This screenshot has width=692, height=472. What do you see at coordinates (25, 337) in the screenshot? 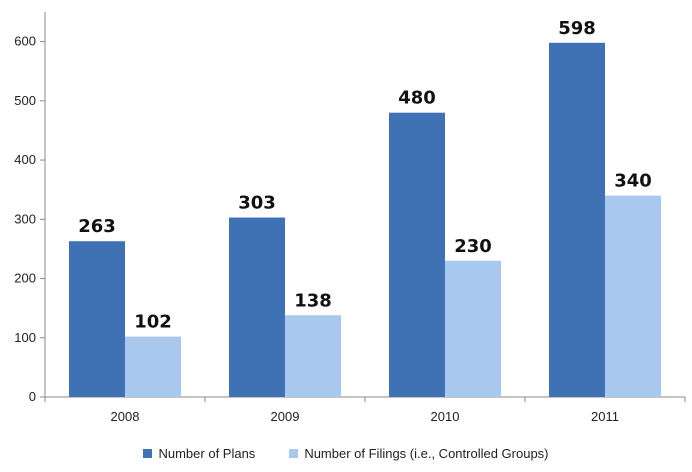
I see `y-tick-label: 100` at bounding box center [25, 337].